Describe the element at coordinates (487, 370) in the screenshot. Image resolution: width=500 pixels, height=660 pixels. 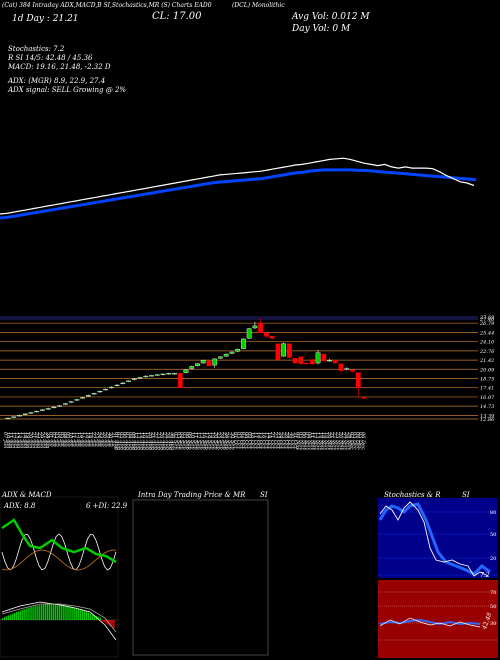
I see `level-label: 20.09` at that location.